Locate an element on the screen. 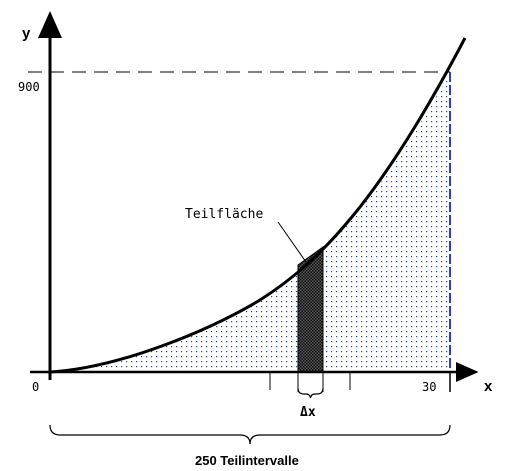  teilflaeche-label: Teilfläche is located at coordinates (224, 214).